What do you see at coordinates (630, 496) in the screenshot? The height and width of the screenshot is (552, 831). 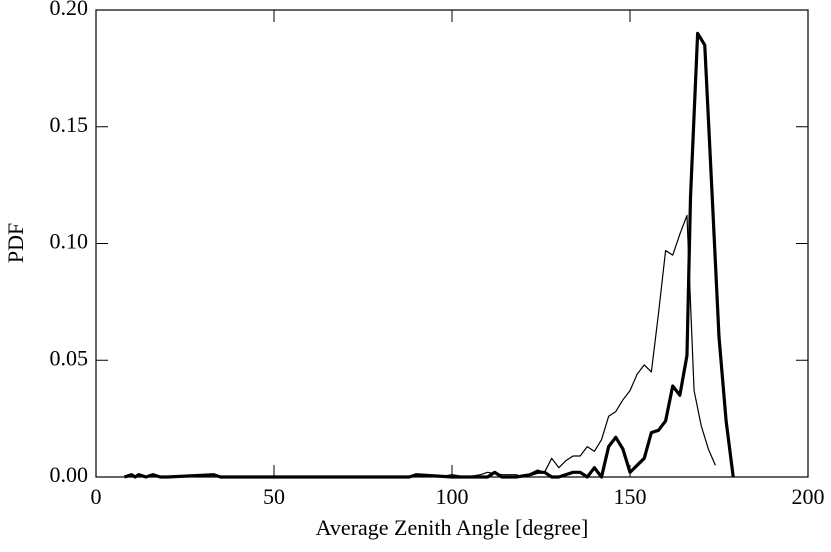 I see `x-tick-label: 150` at bounding box center [630, 496].